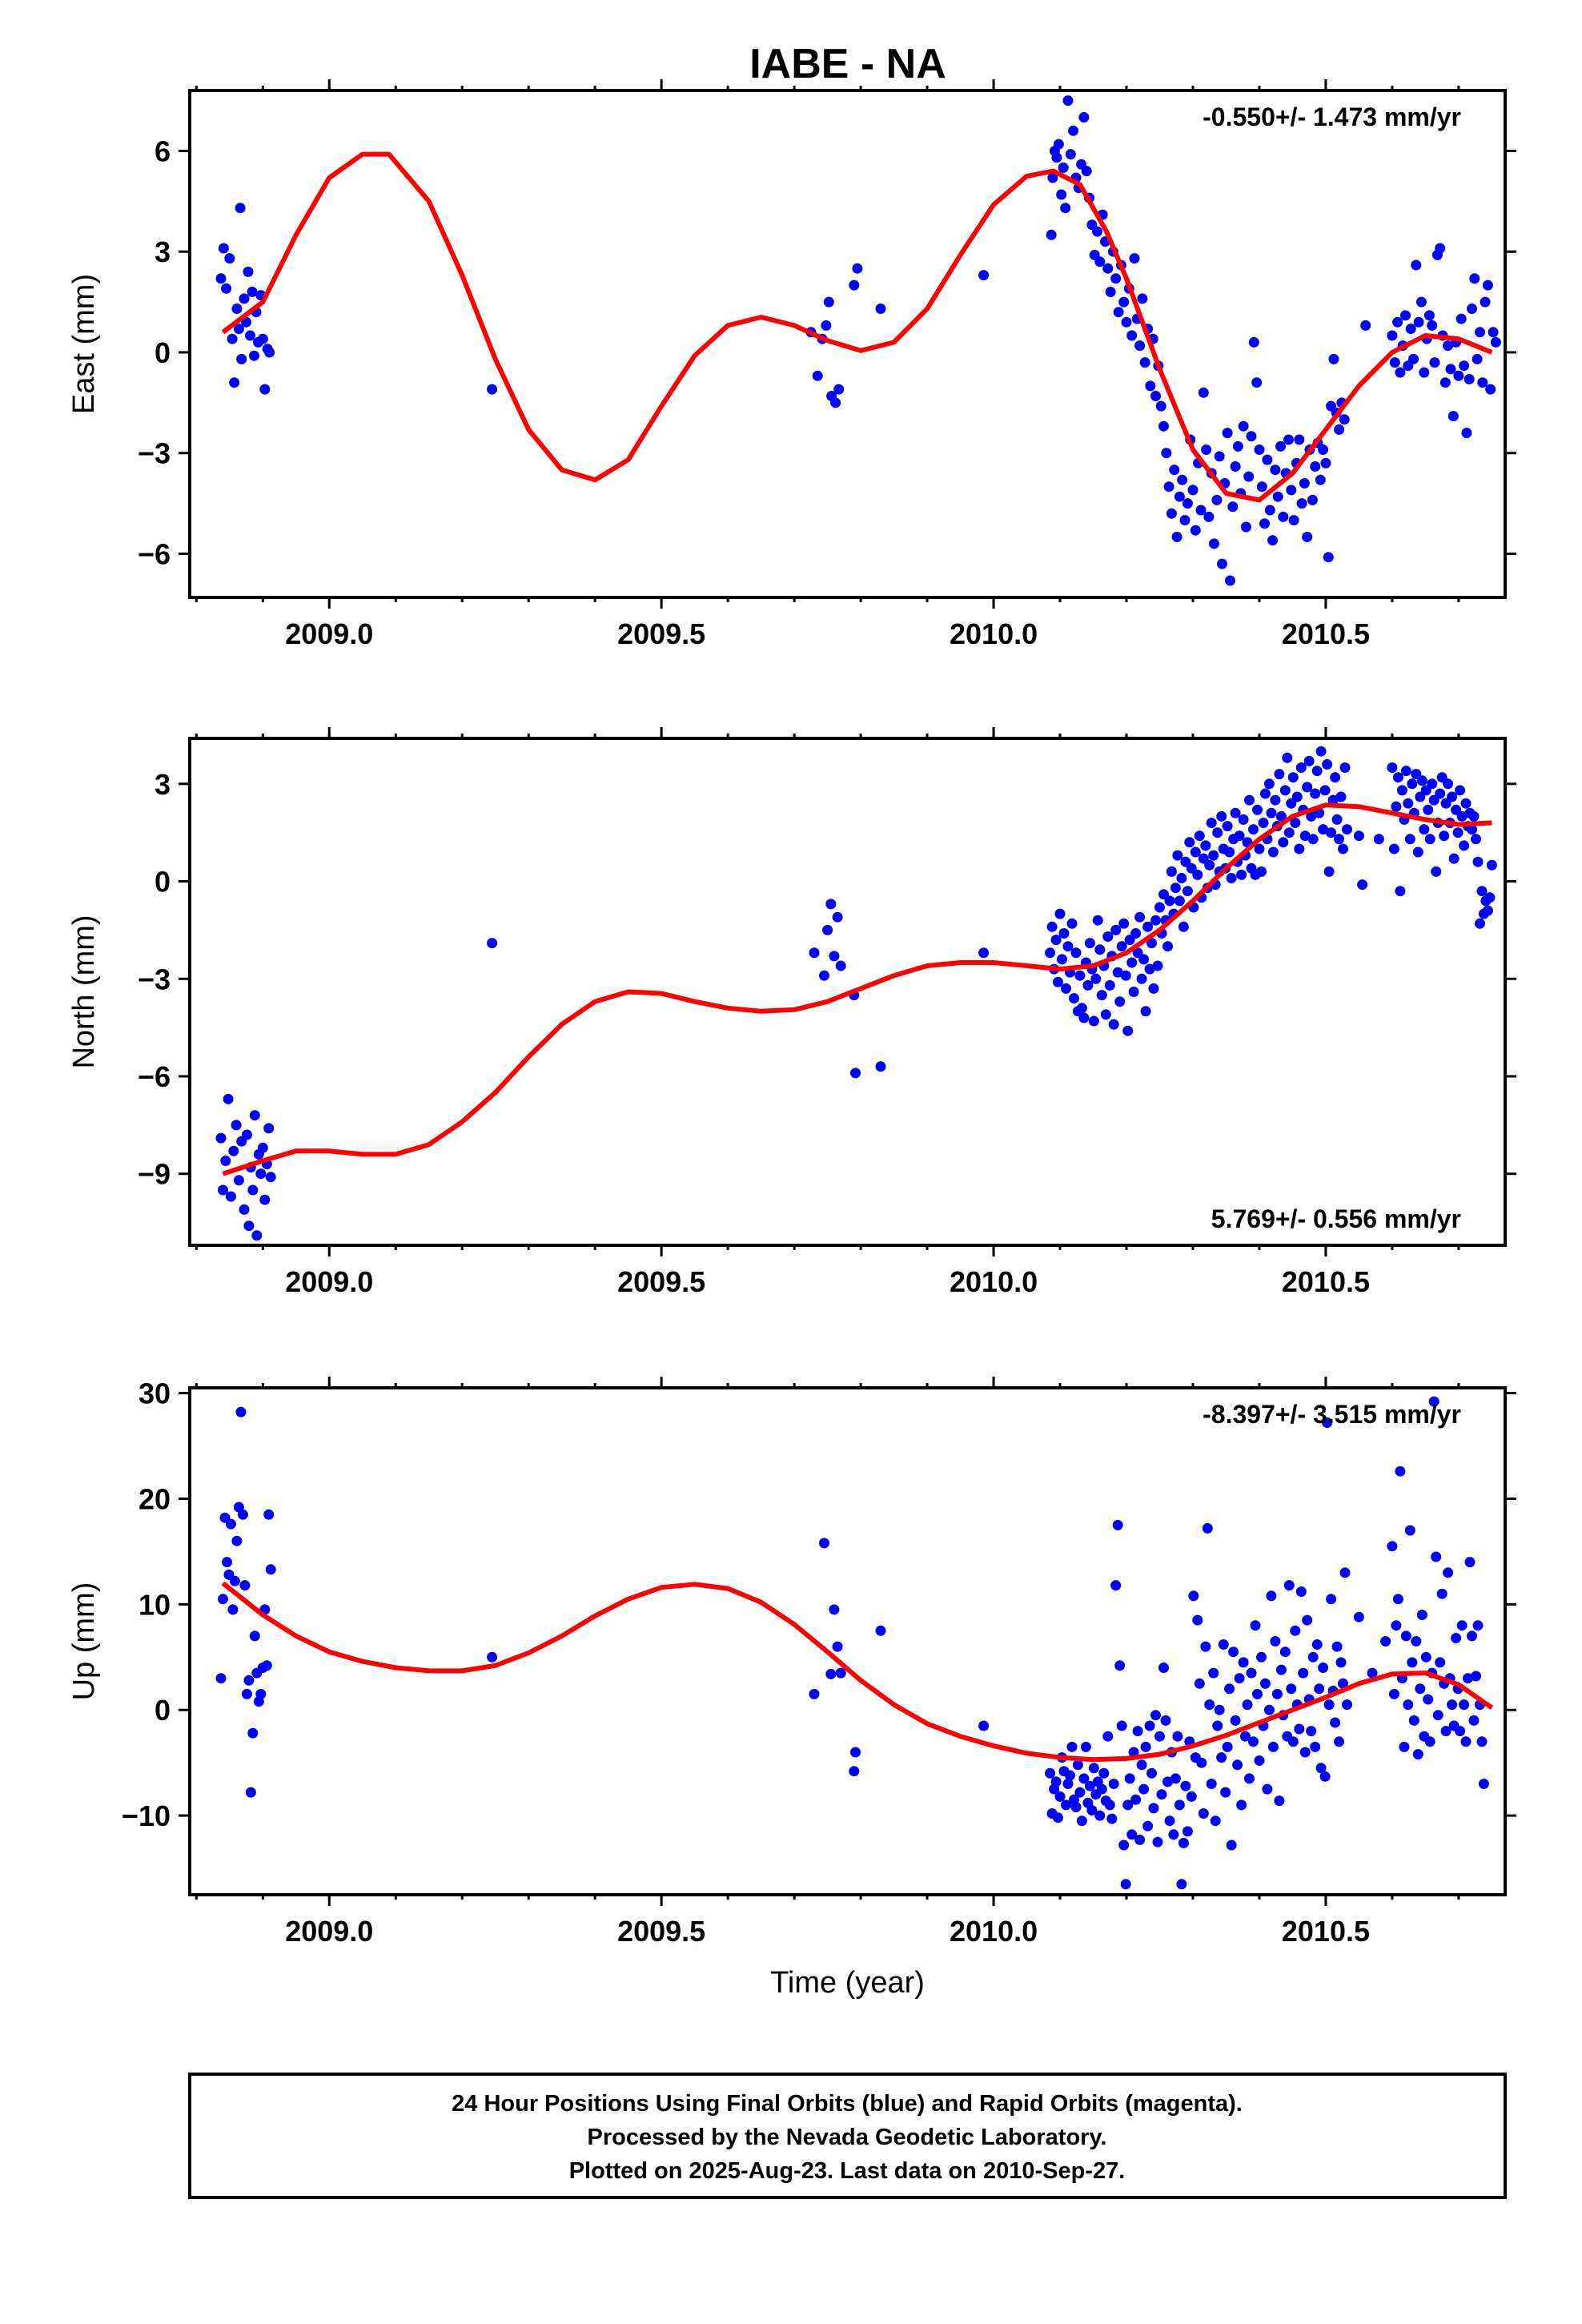 The width and height of the screenshot is (1582, 2324). I want to click on x-tick-label: 2009.5, so click(661, 1931).